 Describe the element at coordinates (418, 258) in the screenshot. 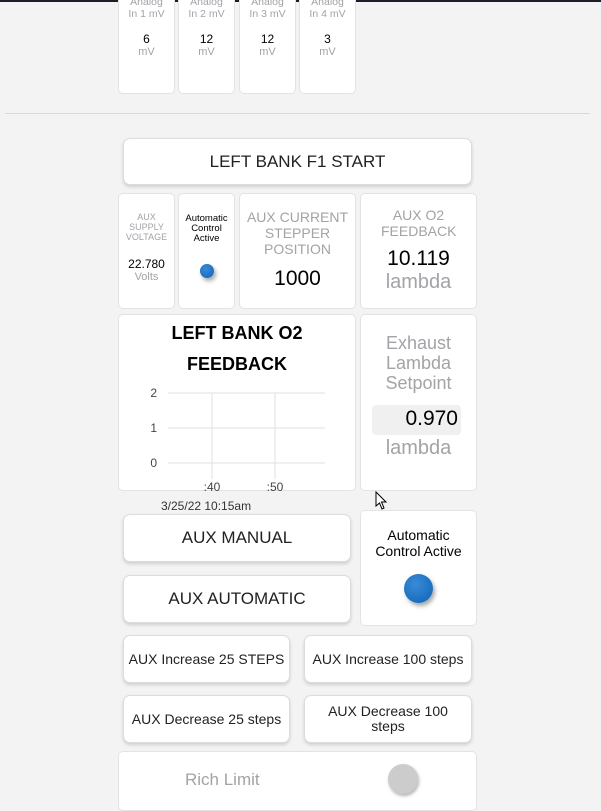

I see `o2-value: 10.119` at that location.